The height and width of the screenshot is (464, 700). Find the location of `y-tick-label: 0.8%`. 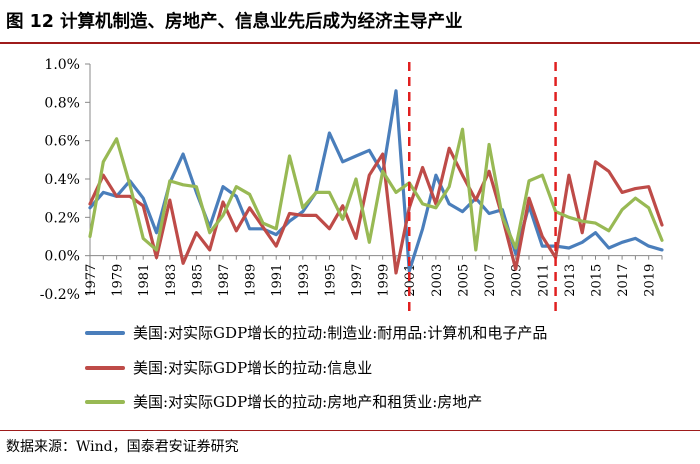

y-tick-label: 0.8% is located at coordinates (62, 103).